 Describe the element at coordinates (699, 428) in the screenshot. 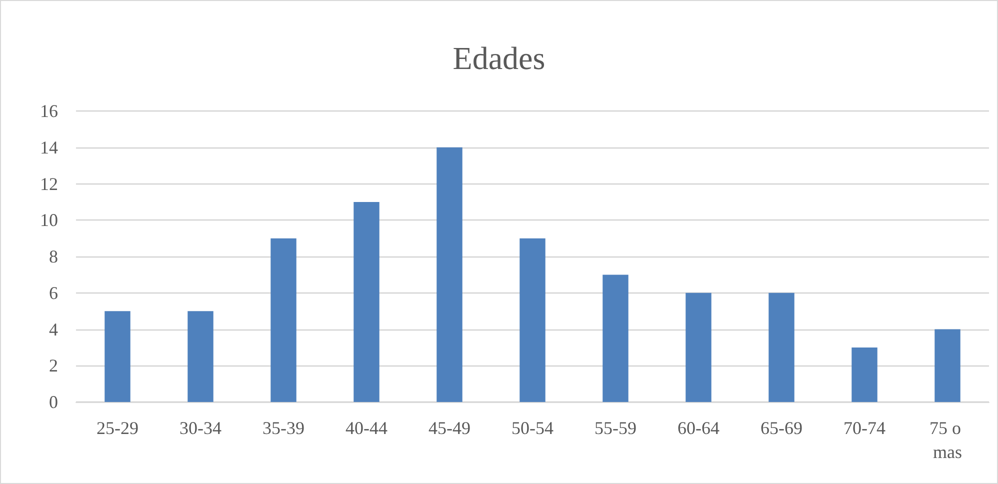

I see `x-tick-label: 60-64` at that location.